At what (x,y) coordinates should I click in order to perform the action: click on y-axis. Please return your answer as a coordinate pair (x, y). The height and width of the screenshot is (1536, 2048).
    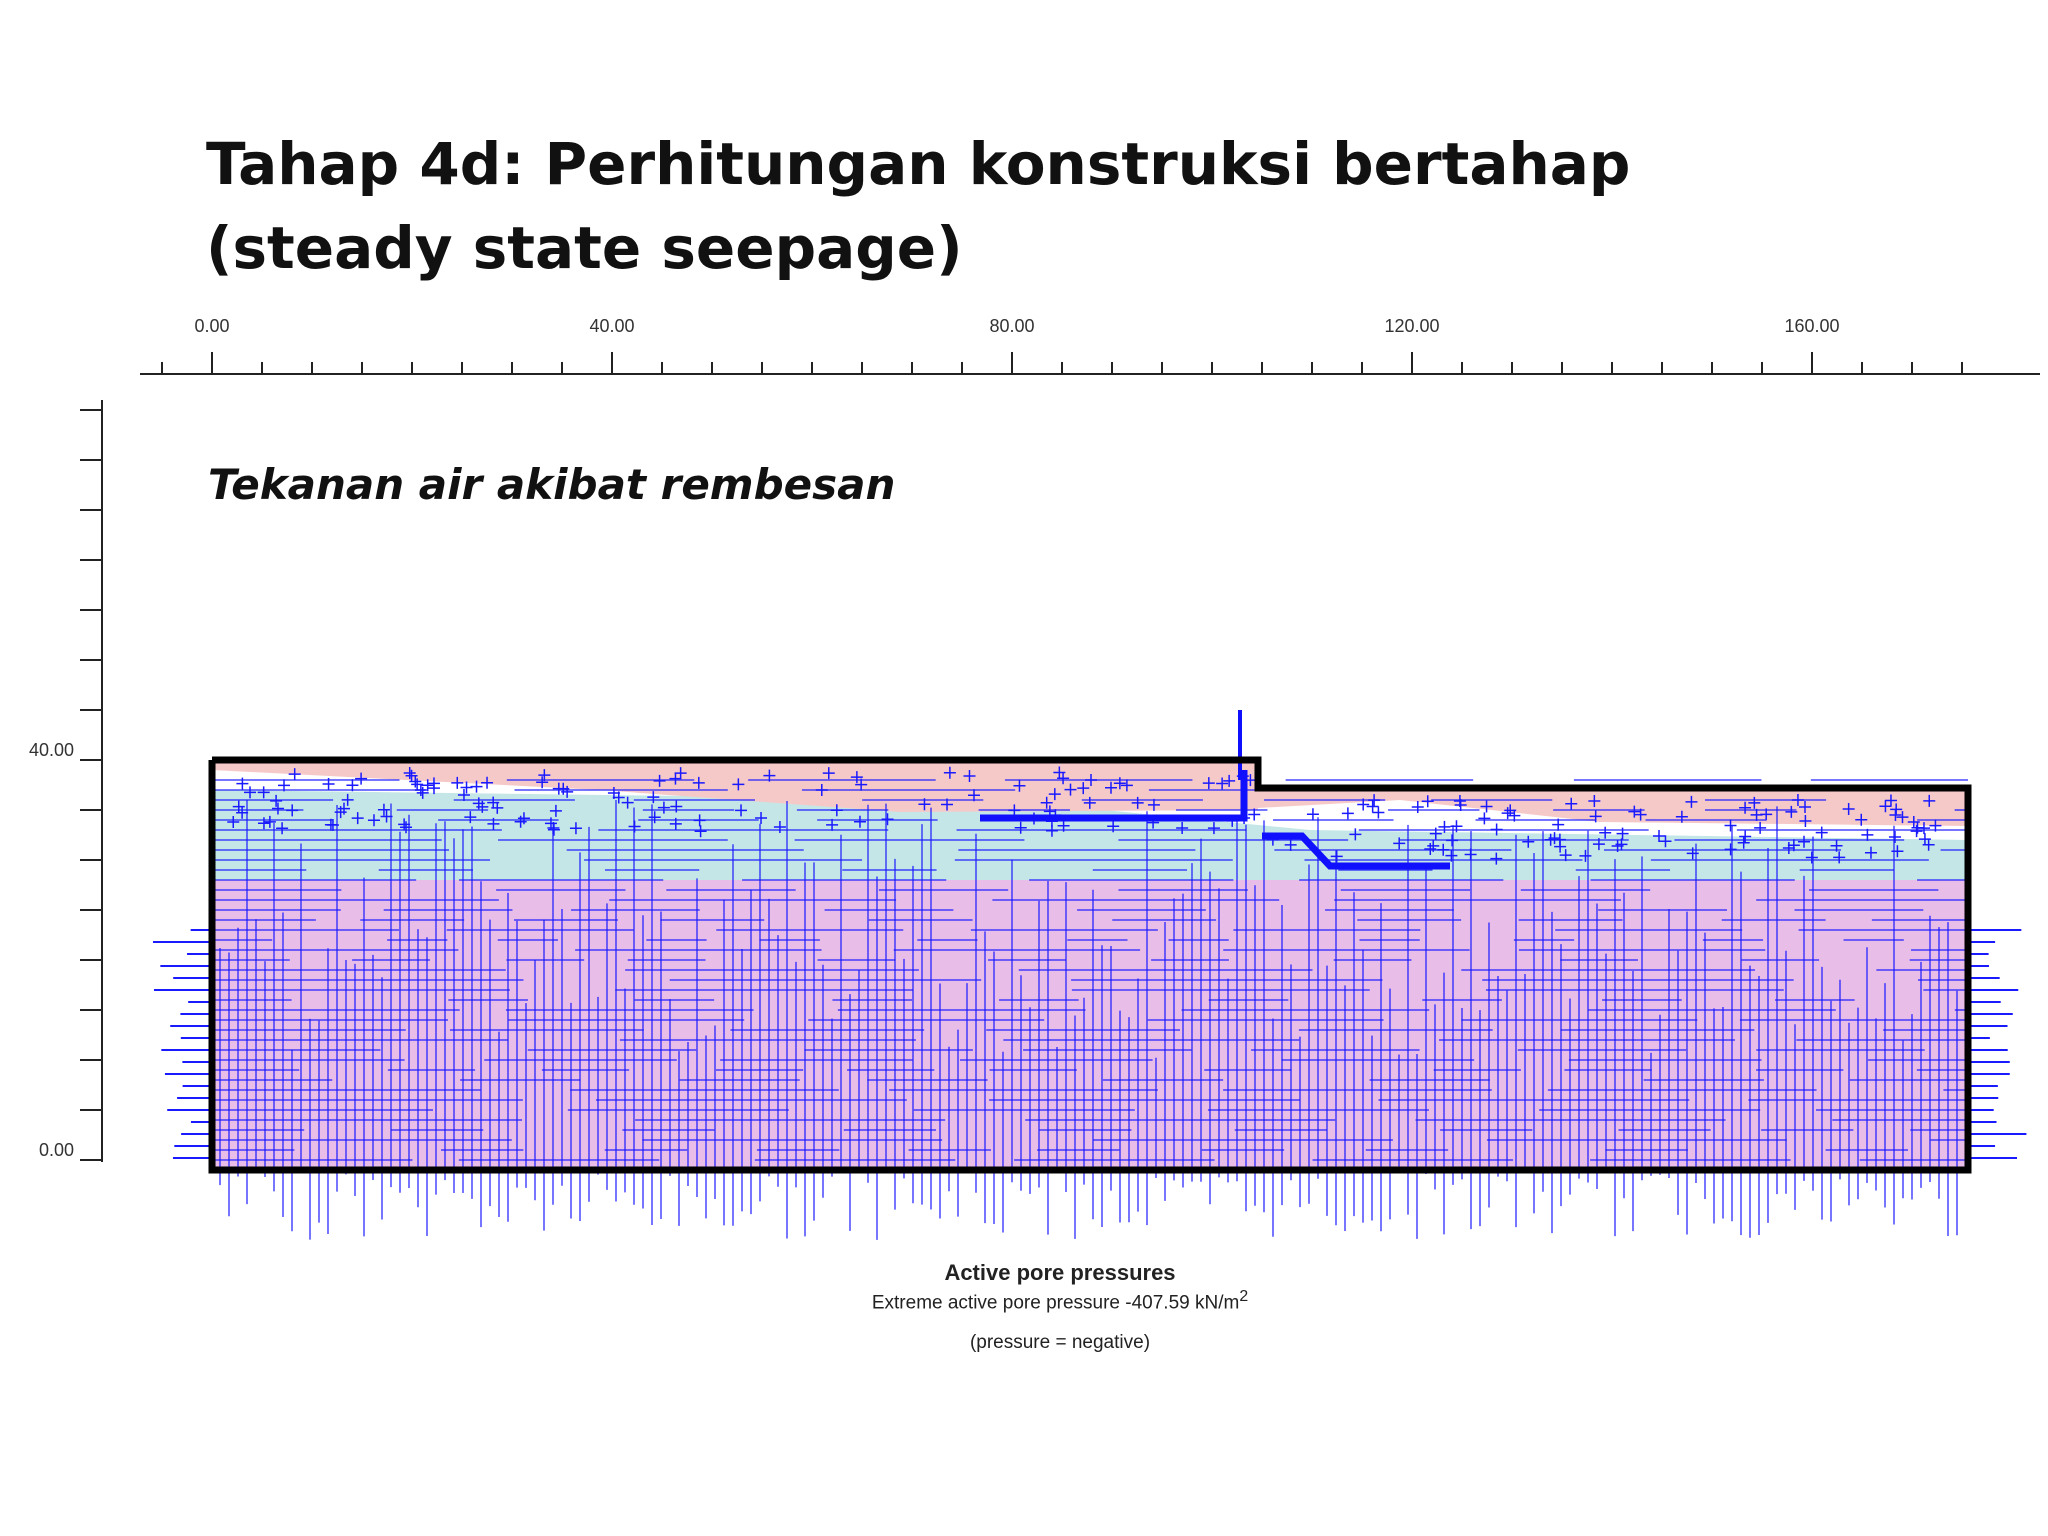
    Looking at the image, I should click on (91, 781).